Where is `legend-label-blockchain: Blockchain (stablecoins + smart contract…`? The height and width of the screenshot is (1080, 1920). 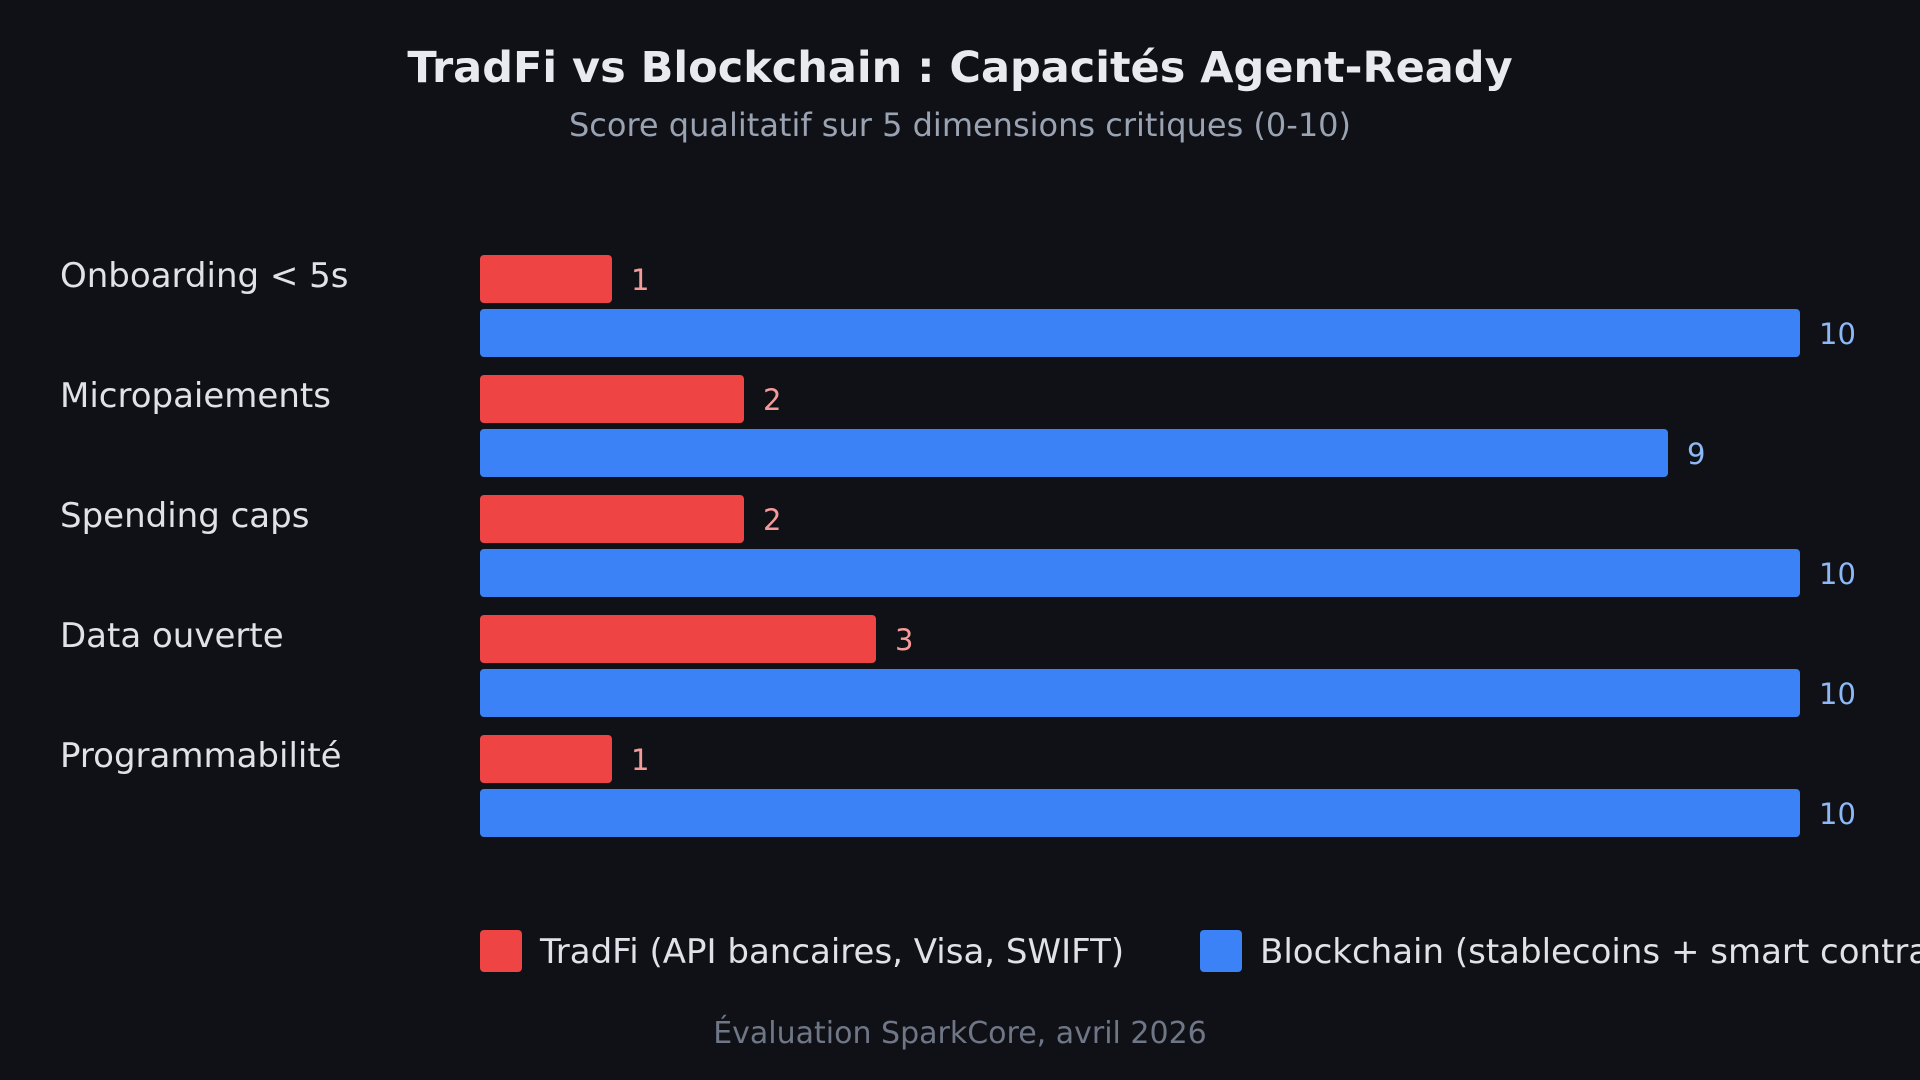 legend-label-blockchain: Blockchain (stablecoins + smart contract… is located at coordinates (1590, 952).